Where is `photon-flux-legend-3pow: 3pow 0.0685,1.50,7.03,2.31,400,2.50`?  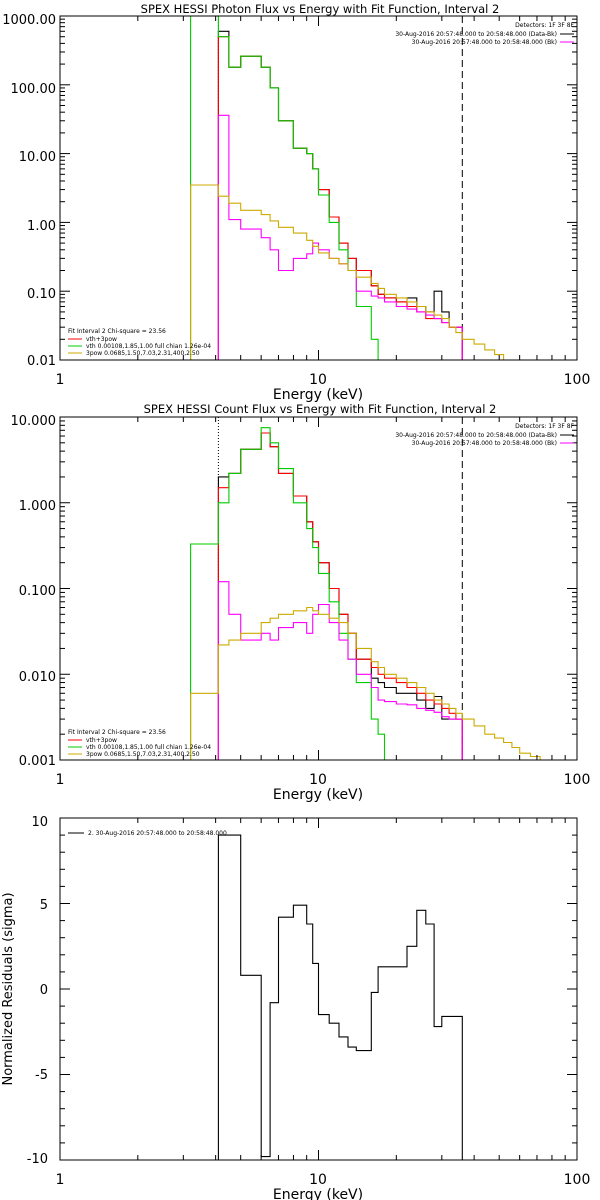 photon-flux-legend-3pow: 3pow 0.0685,1.50,7.03,2.31,400,2.50 is located at coordinates (143, 353).